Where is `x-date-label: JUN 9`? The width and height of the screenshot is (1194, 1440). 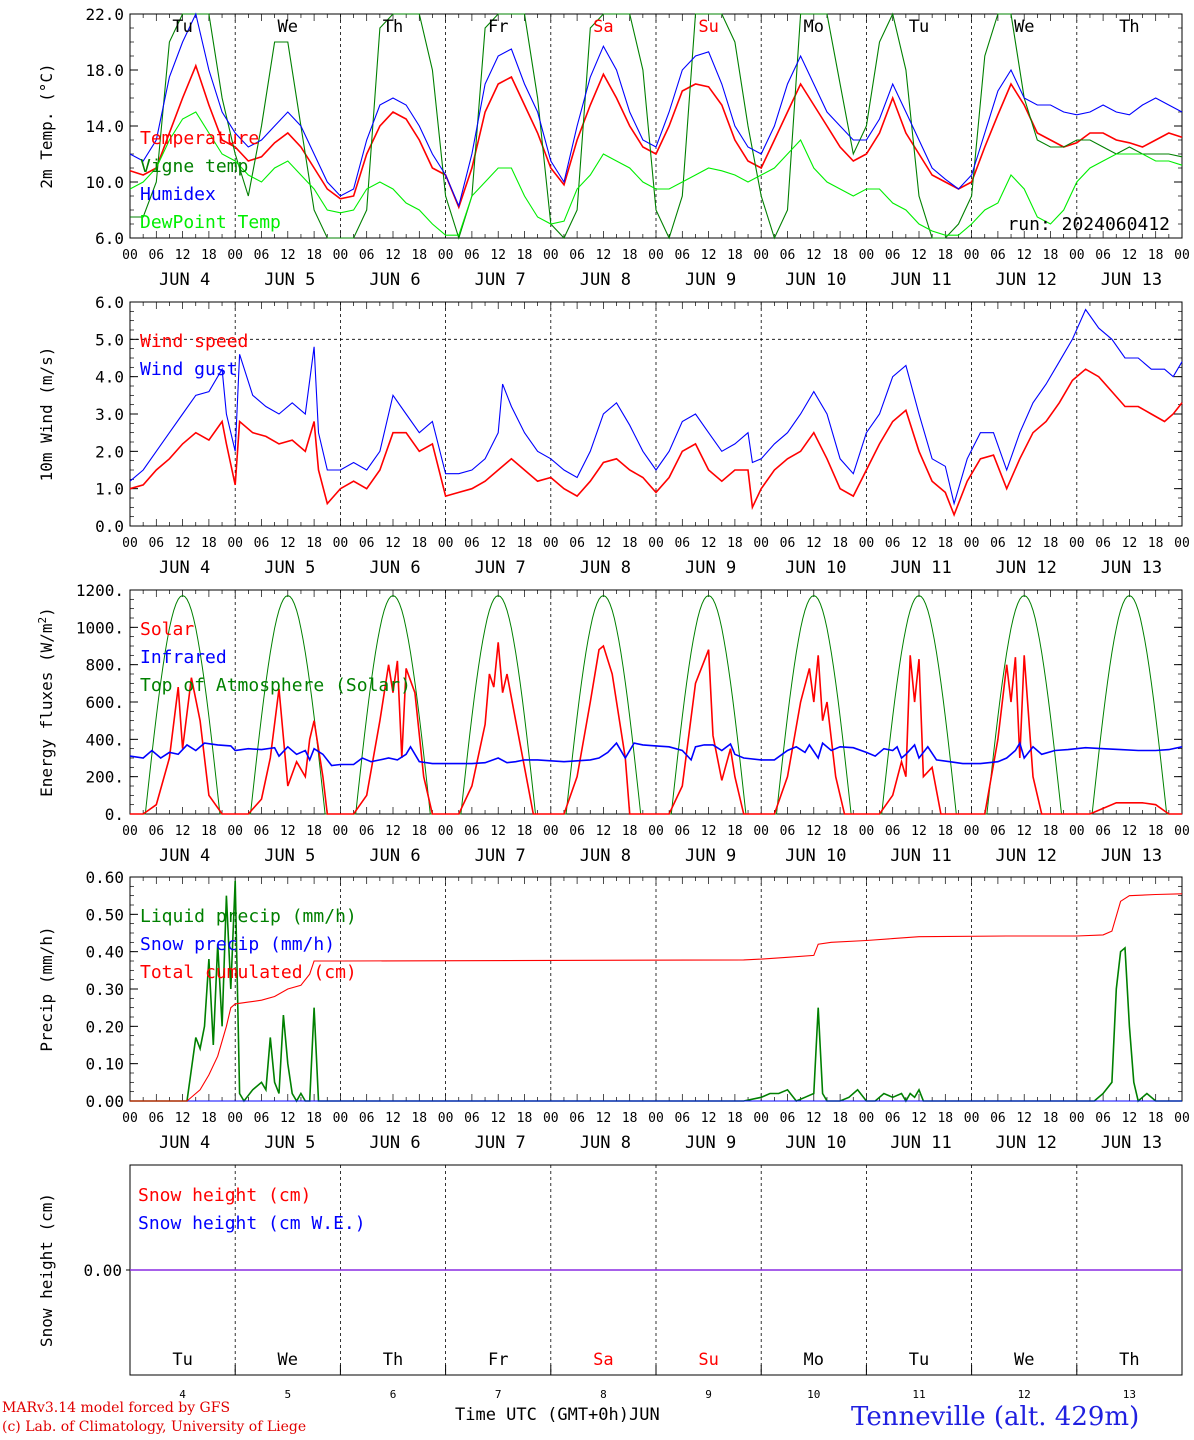 x-date-label: JUN 9 is located at coordinates (710, 856).